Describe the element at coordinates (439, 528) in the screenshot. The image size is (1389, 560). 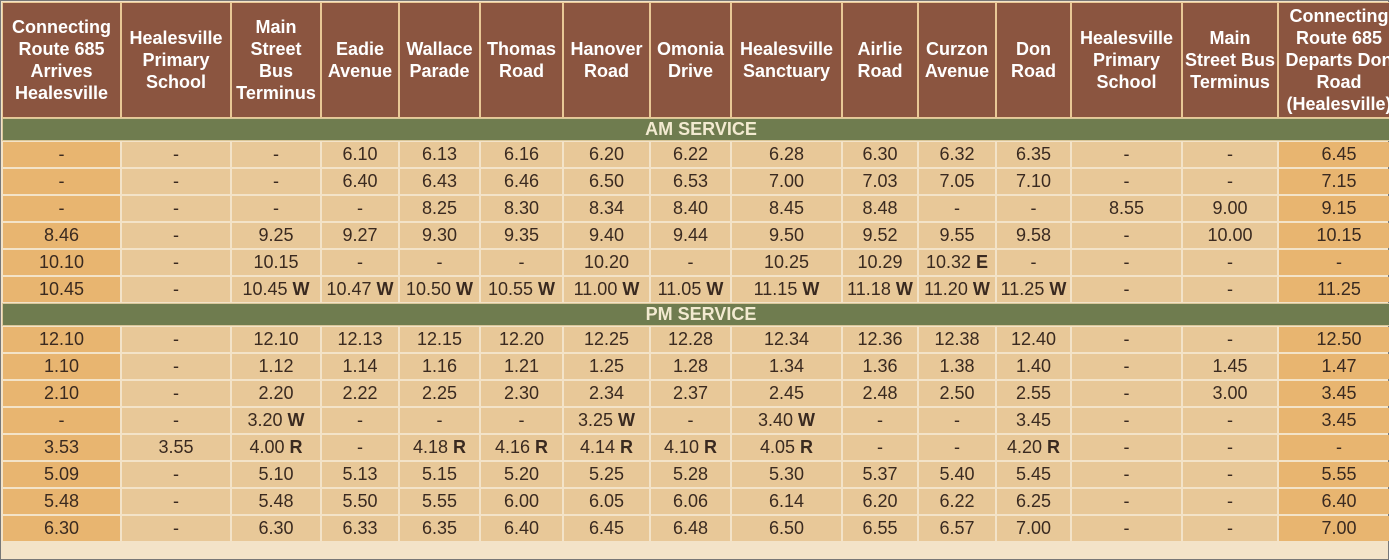
I see `time-cell: 6.35` at that location.